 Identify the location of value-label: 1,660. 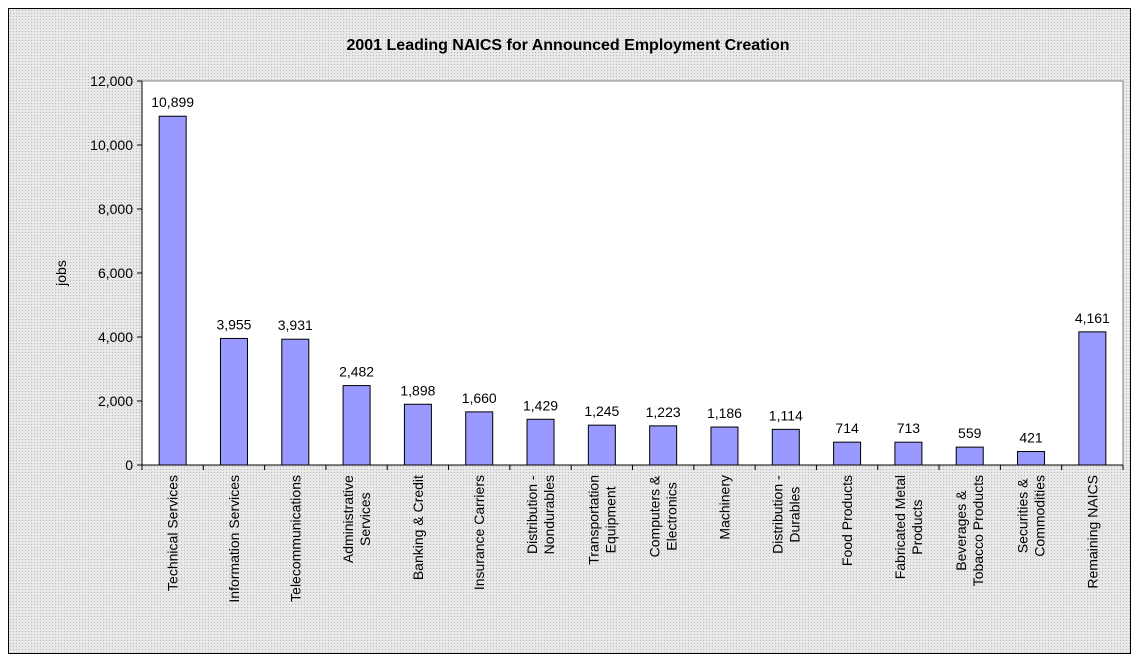
(479, 398).